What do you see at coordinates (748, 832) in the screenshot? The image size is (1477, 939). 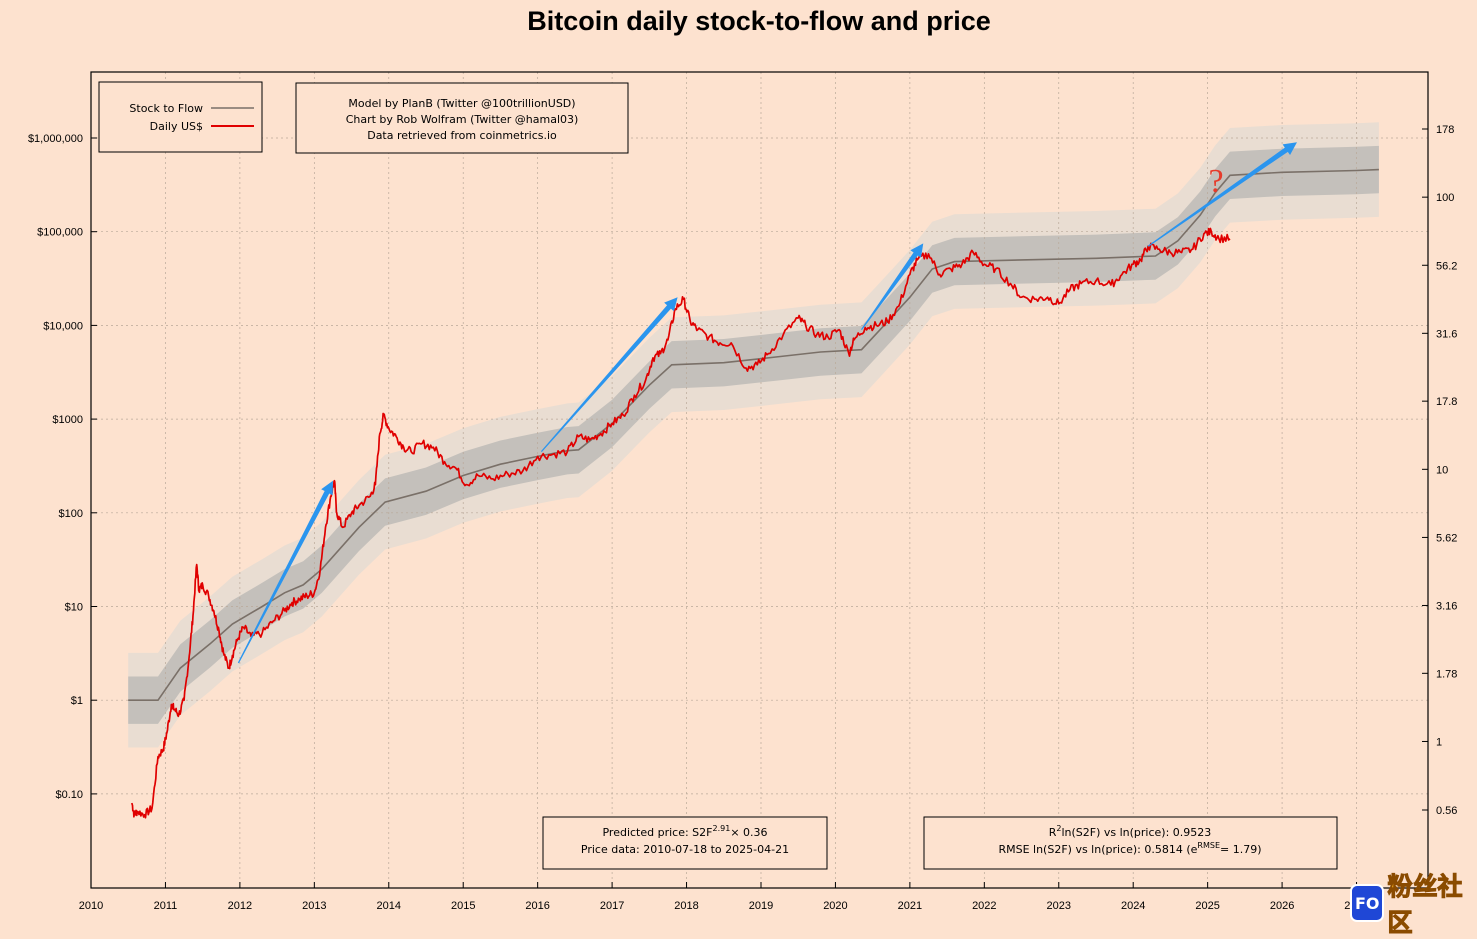 I see `formula-suffix: × 0.36` at bounding box center [748, 832].